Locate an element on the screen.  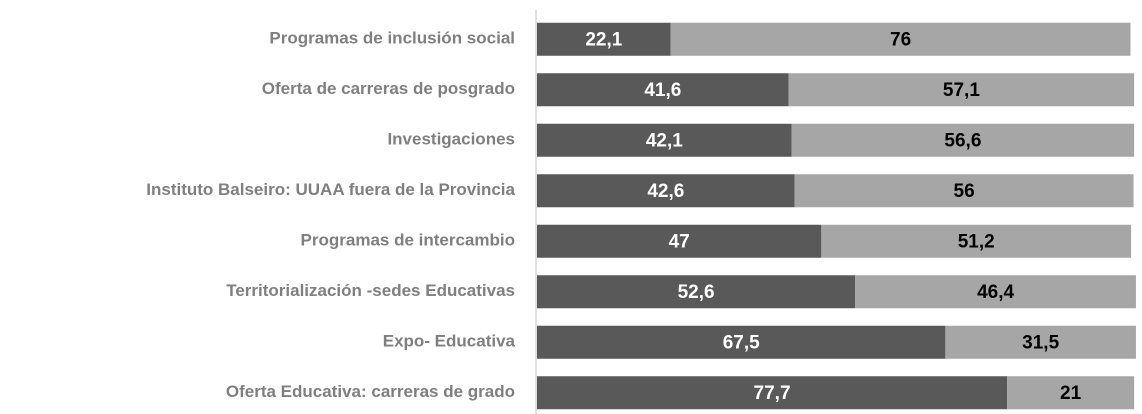
data-label: 31,5 is located at coordinates (1040, 342).